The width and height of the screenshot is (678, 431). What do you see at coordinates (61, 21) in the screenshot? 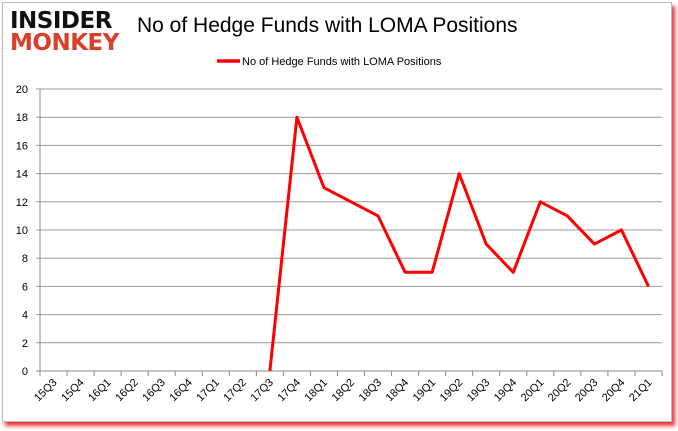
I see `logo-line1: INSIDER` at bounding box center [61, 21].